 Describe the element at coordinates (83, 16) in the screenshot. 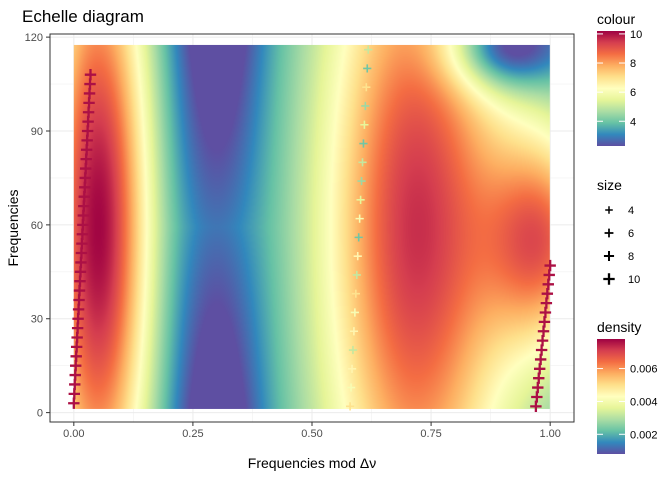

I see `chart-title: Echelle diagram` at that location.